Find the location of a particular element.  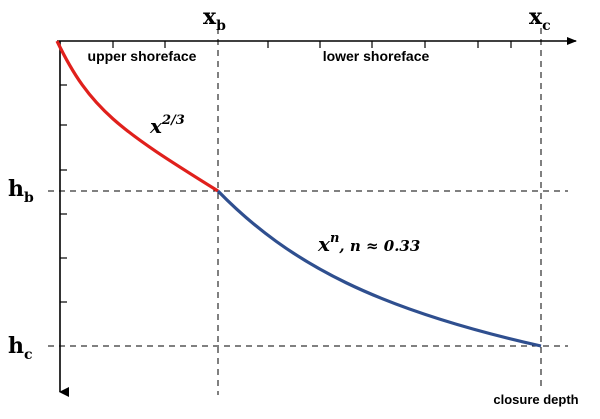

upper-curve-label: x2/3 is located at coordinates (167, 125).